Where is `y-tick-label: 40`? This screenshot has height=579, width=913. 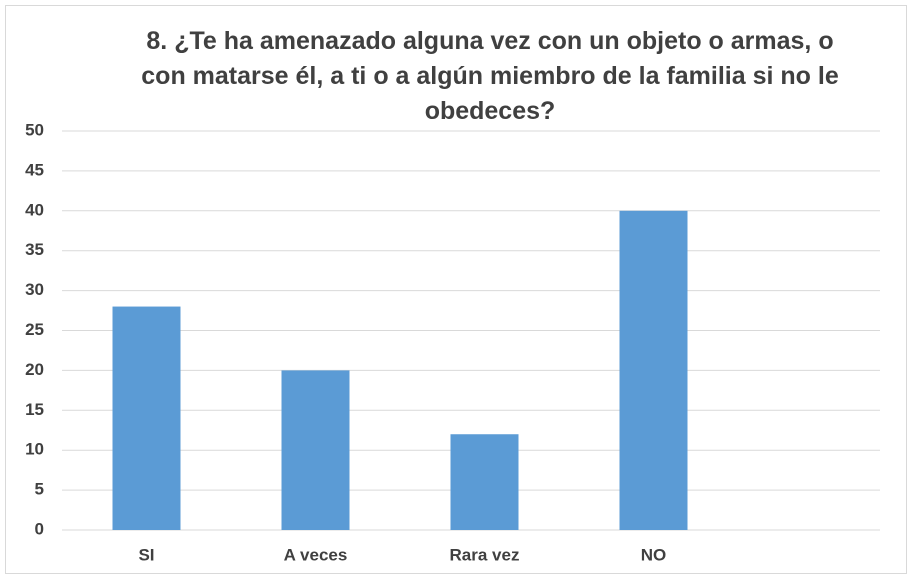 y-tick-label: 40 is located at coordinates (34, 209).